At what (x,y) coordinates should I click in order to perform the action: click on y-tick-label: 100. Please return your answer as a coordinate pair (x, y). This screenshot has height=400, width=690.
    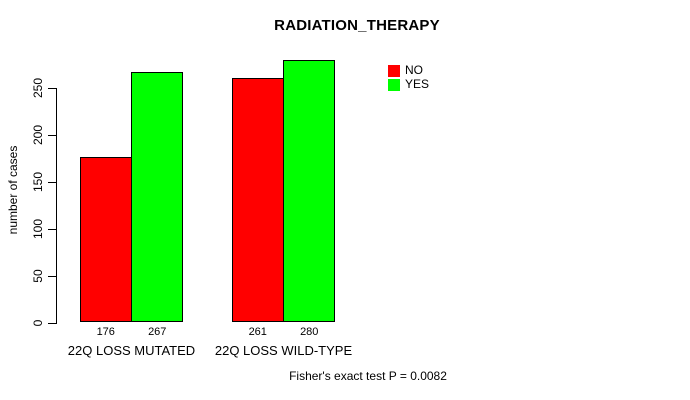
    Looking at the image, I should click on (38, 228).